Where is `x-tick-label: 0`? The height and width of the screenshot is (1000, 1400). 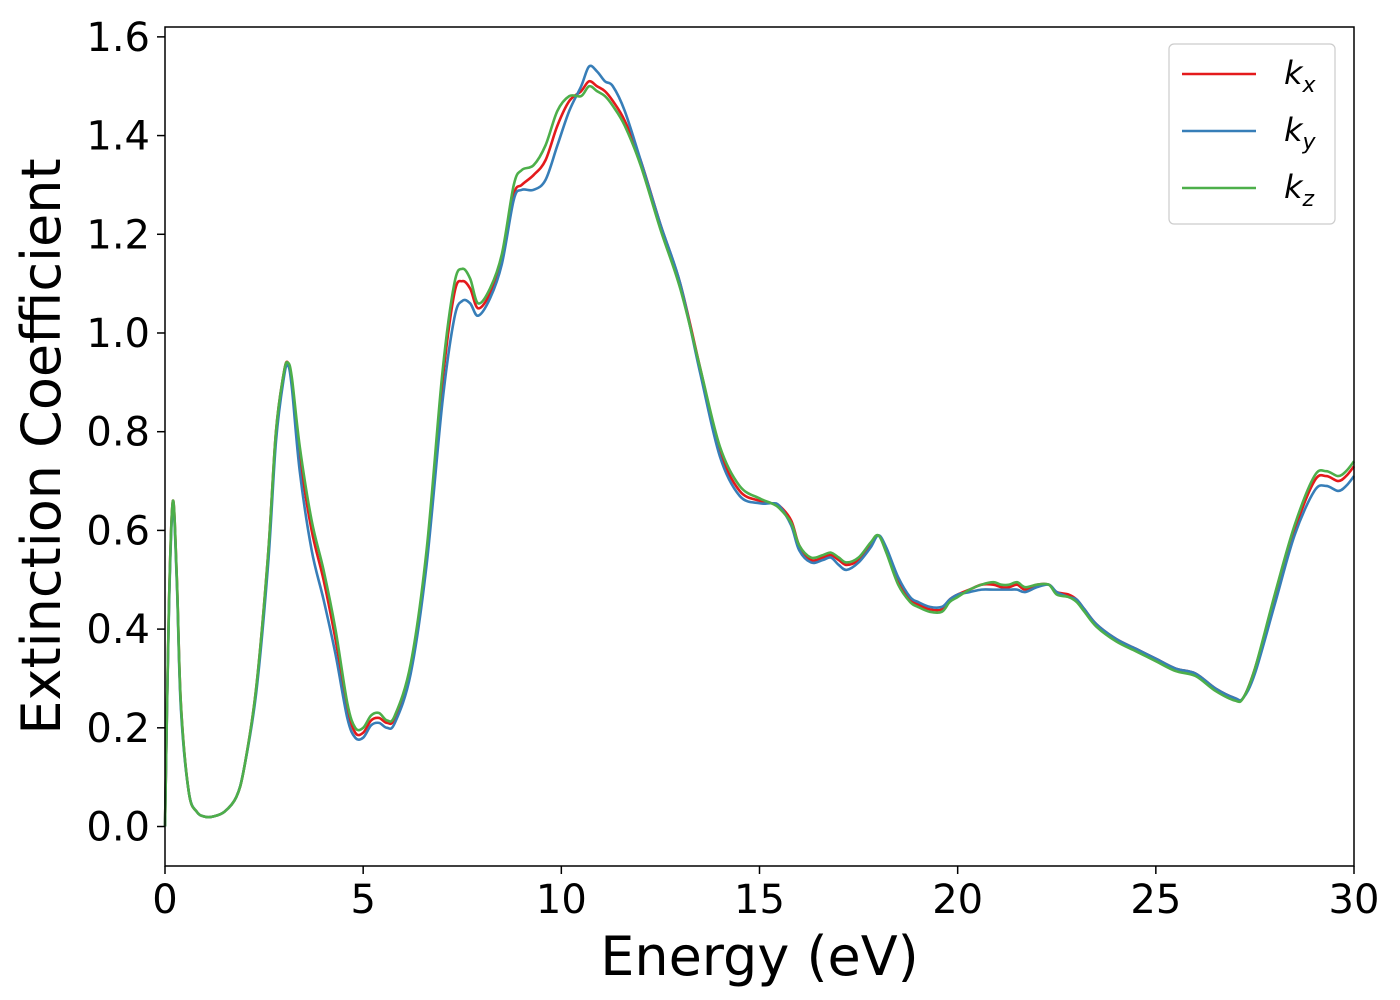 x-tick-label: 0 is located at coordinates (164, 900).